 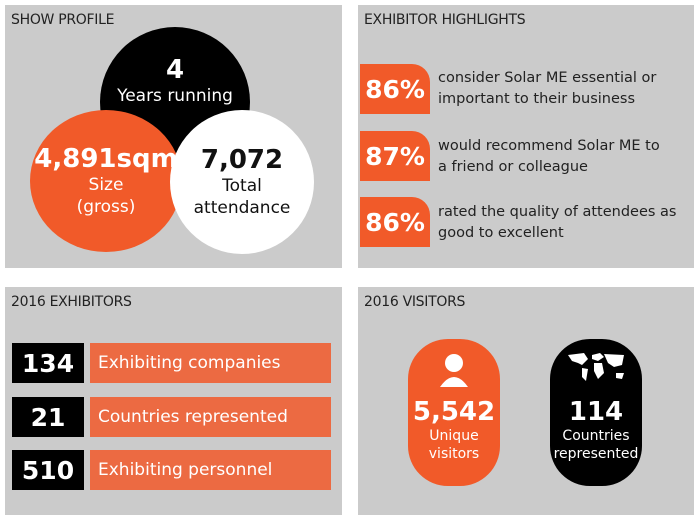 What do you see at coordinates (501, 233) in the screenshot?
I see `highlight-text: good to excellent` at bounding box center [501, 233].